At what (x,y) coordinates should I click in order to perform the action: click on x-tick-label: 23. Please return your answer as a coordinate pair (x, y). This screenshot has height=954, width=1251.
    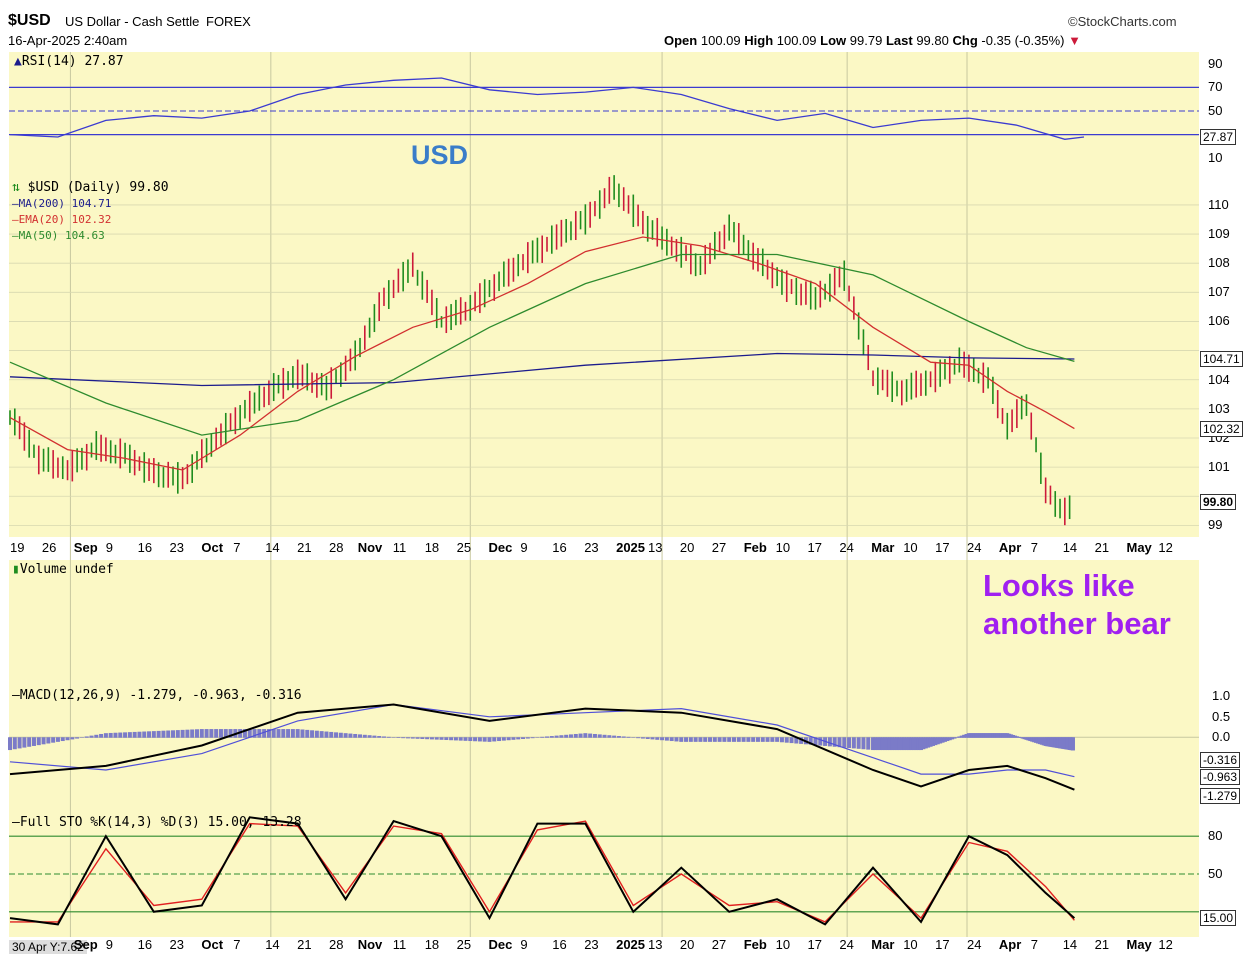
    Looking at the image, I should click on (176, 547).